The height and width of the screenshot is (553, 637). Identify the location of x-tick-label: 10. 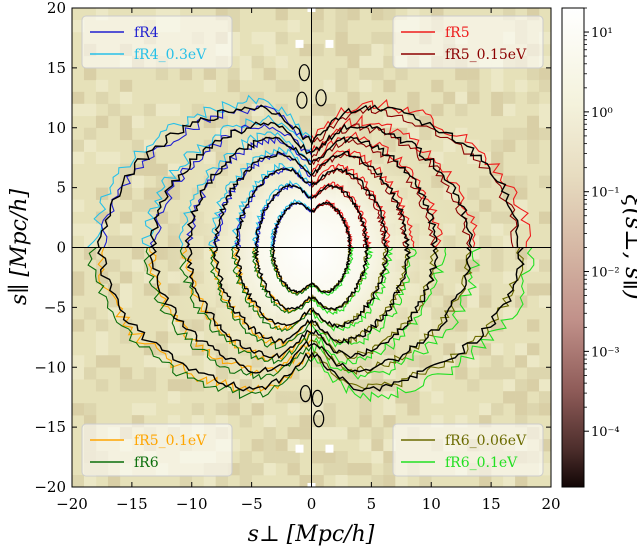
(431, 504).